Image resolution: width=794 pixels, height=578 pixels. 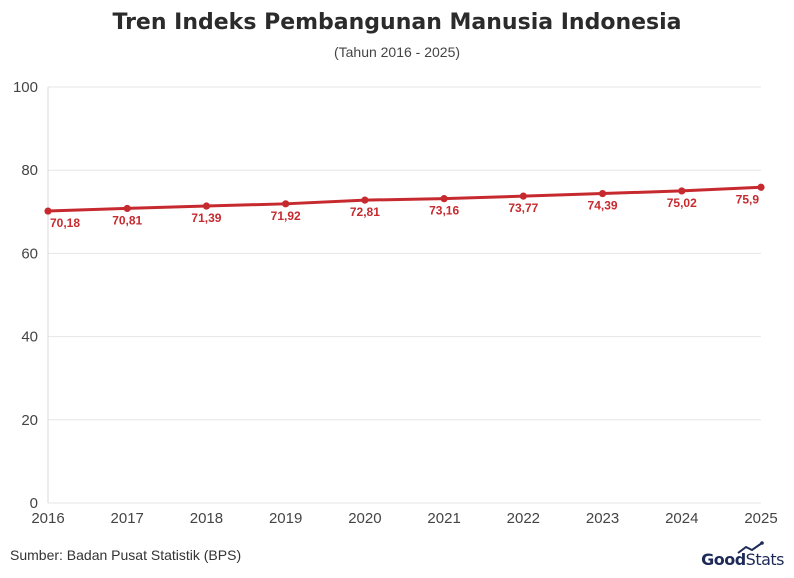 What do you see at coordinates (206, 218) in the screenshot?
I see `data-label: 71,39` at bounding box center [206, 218].